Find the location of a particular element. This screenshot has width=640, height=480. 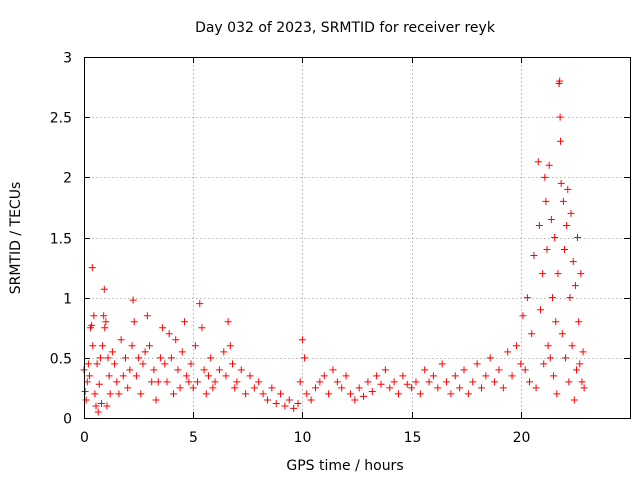

x-tick-label: 20 is located at coordinates (522, 438).